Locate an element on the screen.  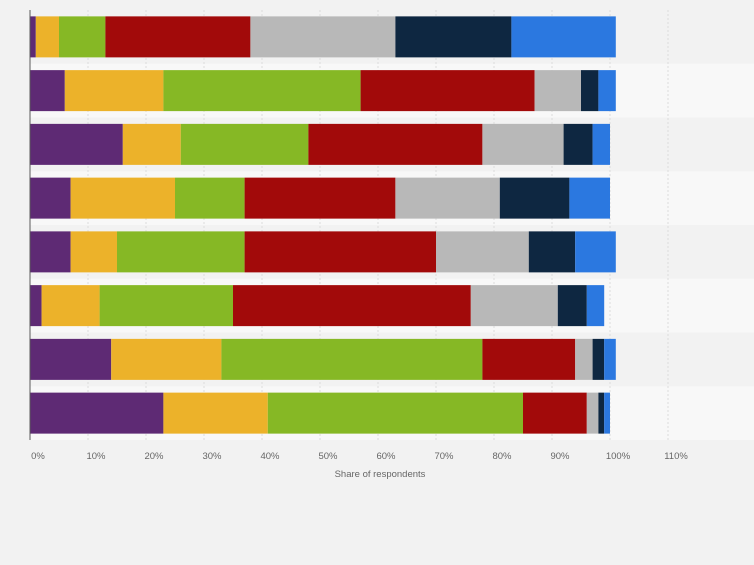
x-tick-label: 20% is located at coordinates (154, 456).